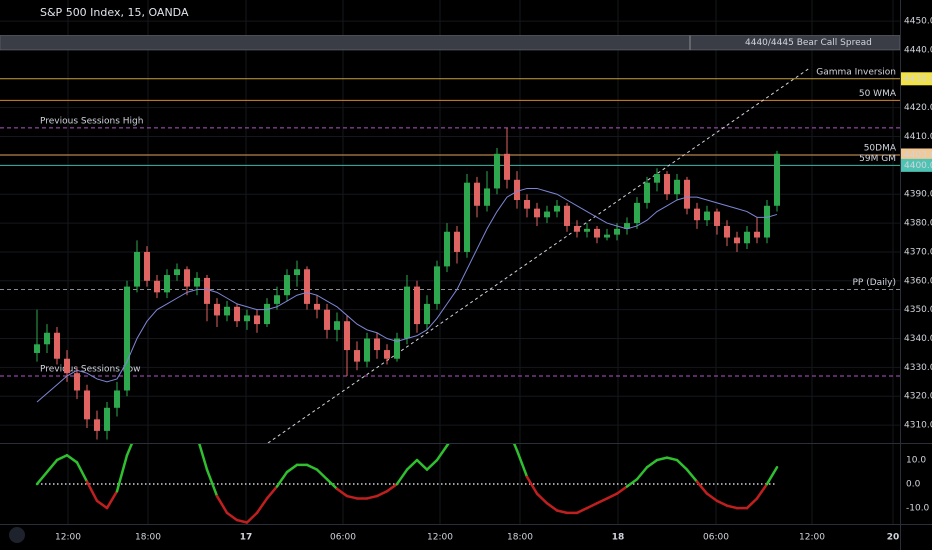 This screenshot has width=932, height=550. I want to click on price-tag-label: 4403.6, so click(918, 155).